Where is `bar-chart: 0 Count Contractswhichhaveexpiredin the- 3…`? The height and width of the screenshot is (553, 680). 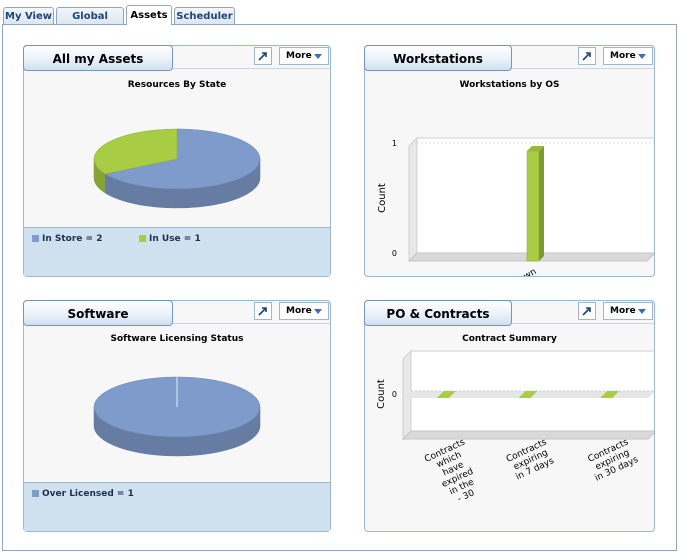 bar-chart: 0 Count Contractswhichhaveexpiredin the- 3… is located at coordinates (515, 429).